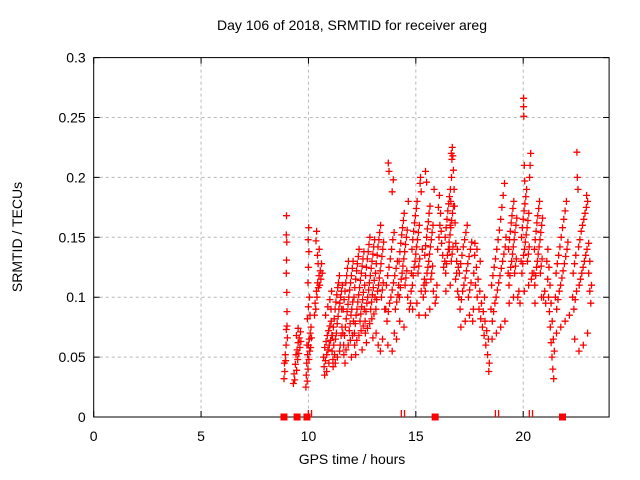  Describe the element at coordinates (309, 436) in the screenshot. I see `x-tick-label: 10` at that location.